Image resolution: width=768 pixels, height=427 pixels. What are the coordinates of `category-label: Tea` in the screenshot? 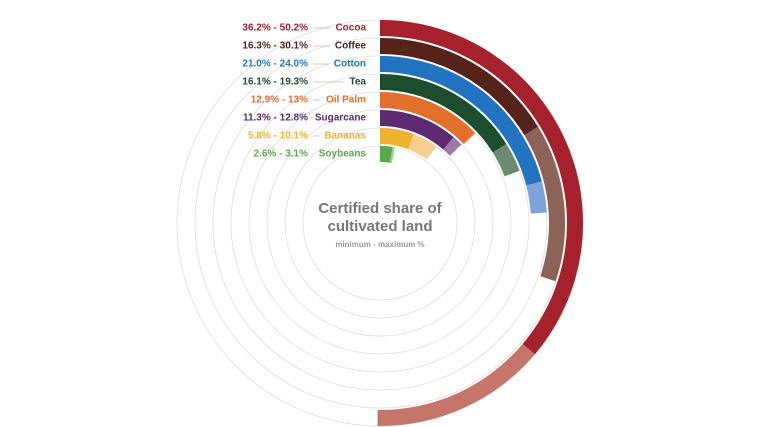 It's located at (358, 82).